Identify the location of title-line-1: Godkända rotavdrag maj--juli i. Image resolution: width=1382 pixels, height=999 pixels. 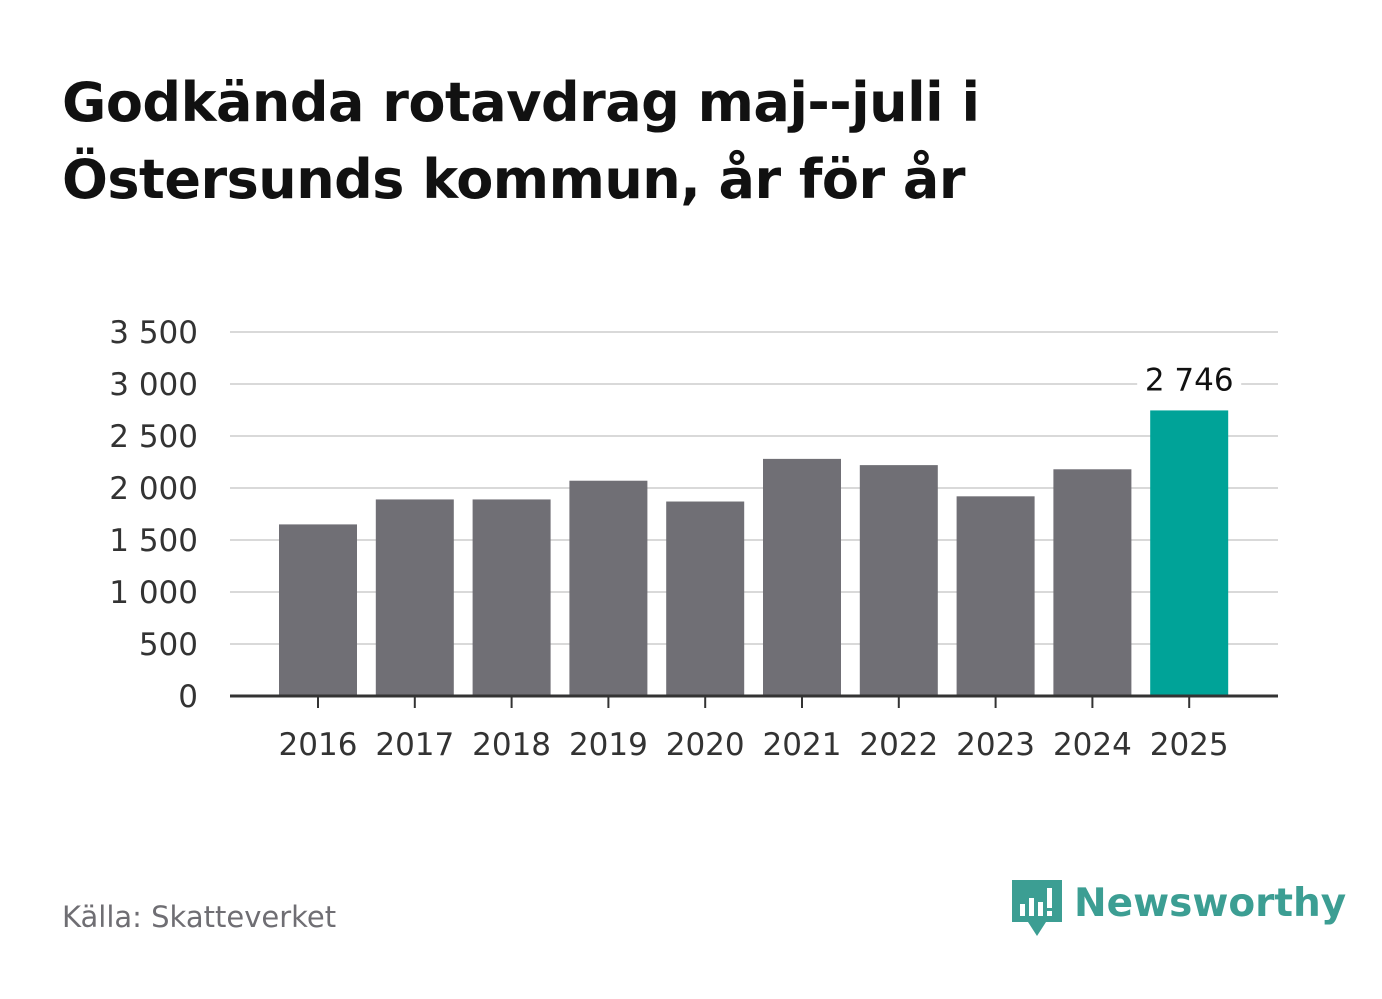
(521, 102).